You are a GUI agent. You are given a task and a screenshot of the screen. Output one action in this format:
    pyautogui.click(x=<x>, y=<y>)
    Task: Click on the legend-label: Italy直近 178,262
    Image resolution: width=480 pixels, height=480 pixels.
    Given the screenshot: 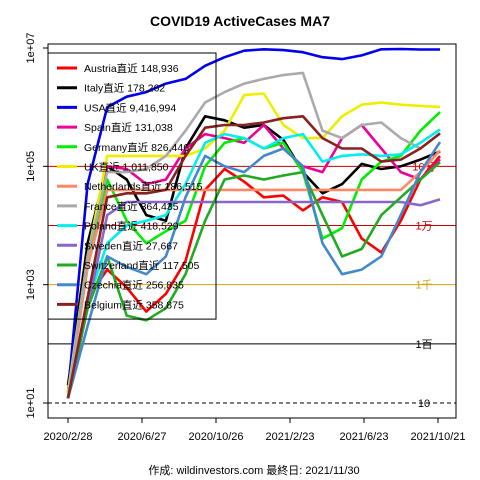 What is the action you would take?
    pyautogui.click(x=124, y=88)
    